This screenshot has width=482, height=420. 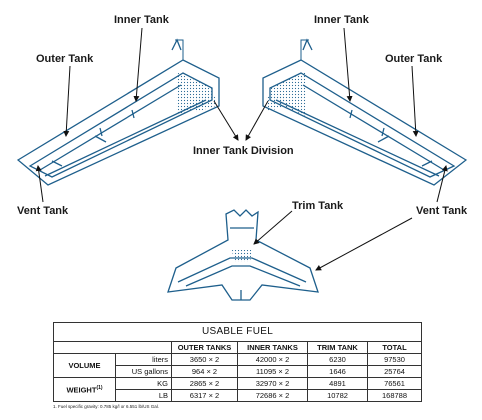 I want to click on label-outer-tank-left: Outer Tank, so click(x=65, y=59).